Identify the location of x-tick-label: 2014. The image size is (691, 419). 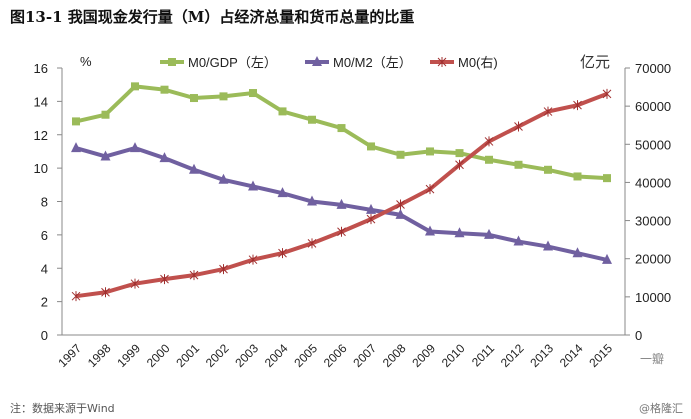
(571, 355).